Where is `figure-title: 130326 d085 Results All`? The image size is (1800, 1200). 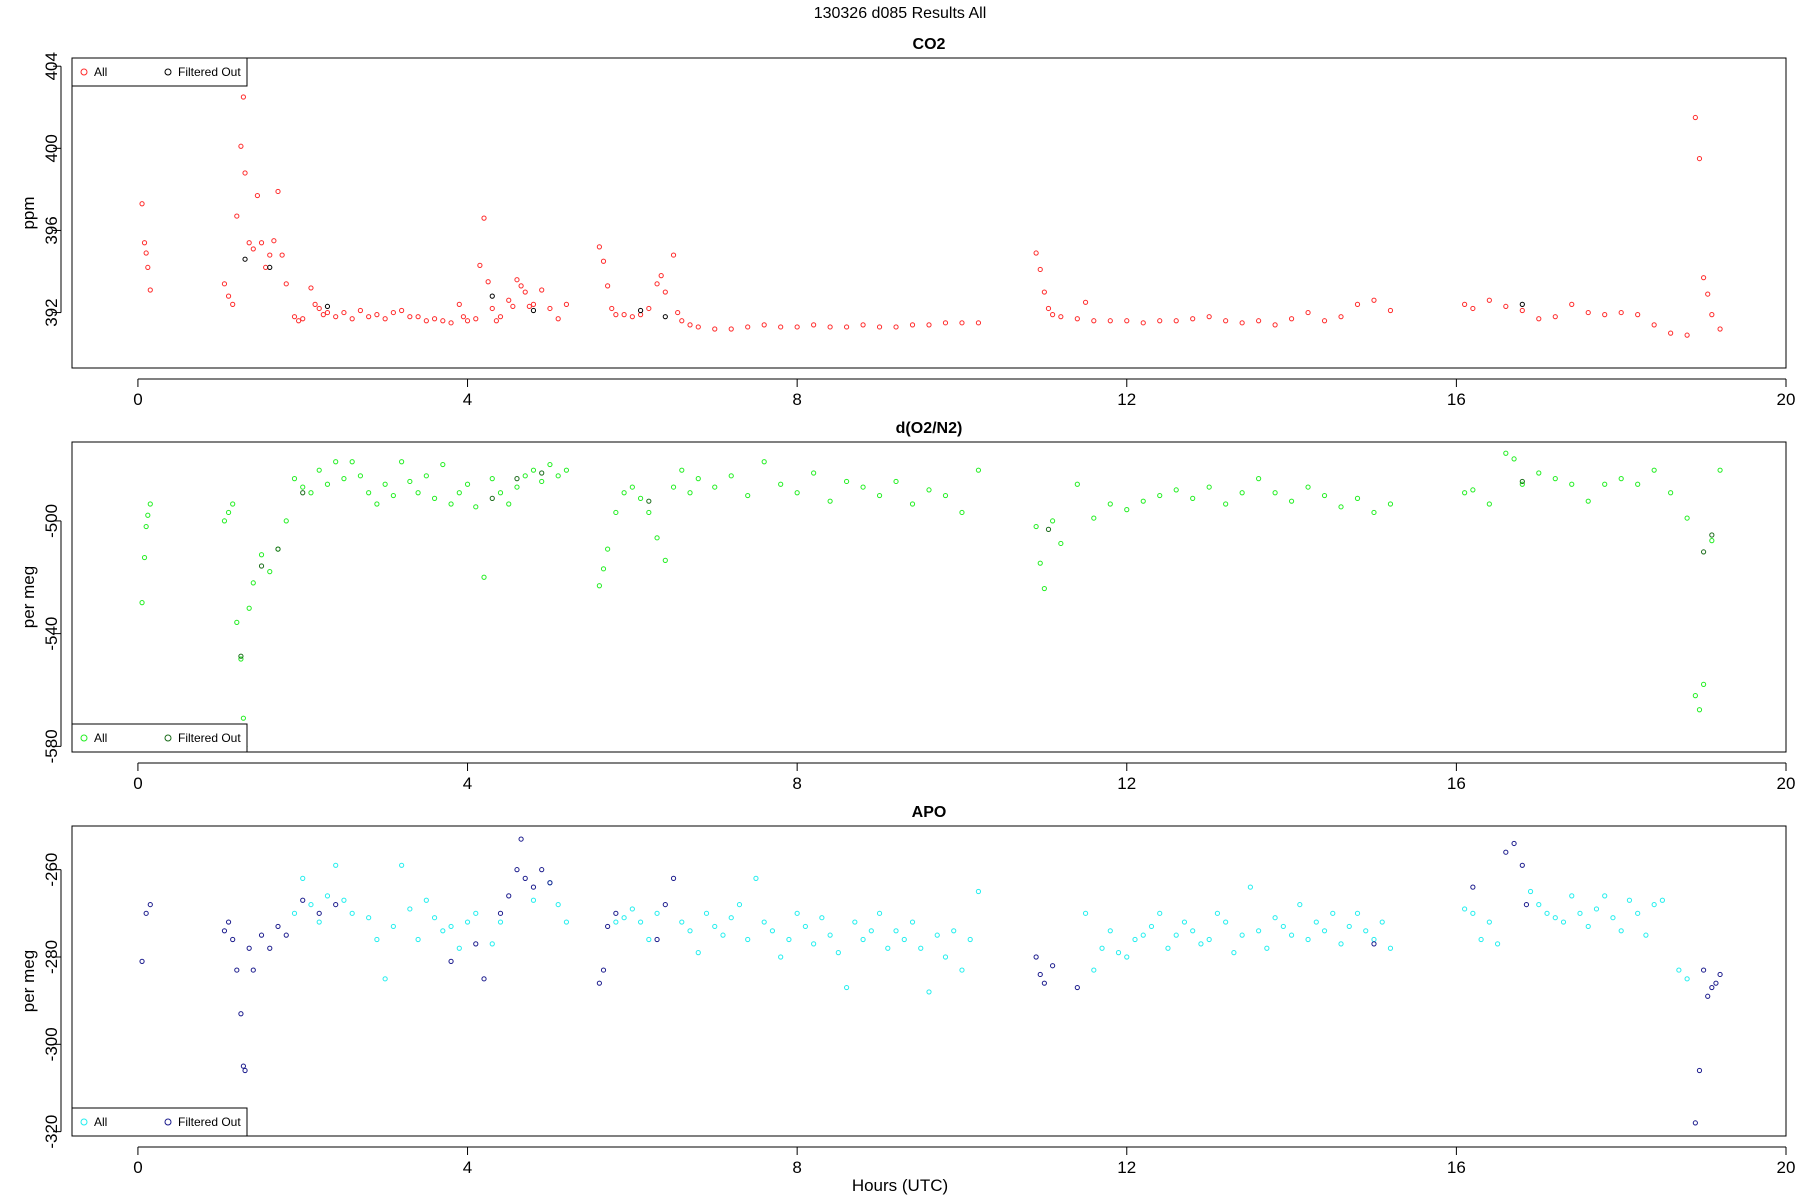 figure-title: 130326 d085 Results All is located at coordinates (900, 13).